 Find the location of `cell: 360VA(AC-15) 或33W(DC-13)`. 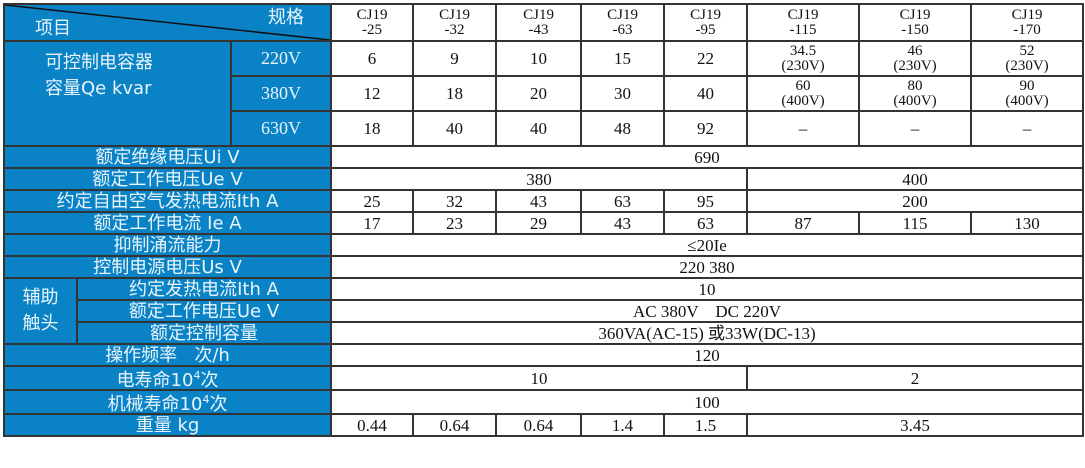

cell: 360VA(AC-15) 或33W(DC-13) is located at coordinates (707, 333).